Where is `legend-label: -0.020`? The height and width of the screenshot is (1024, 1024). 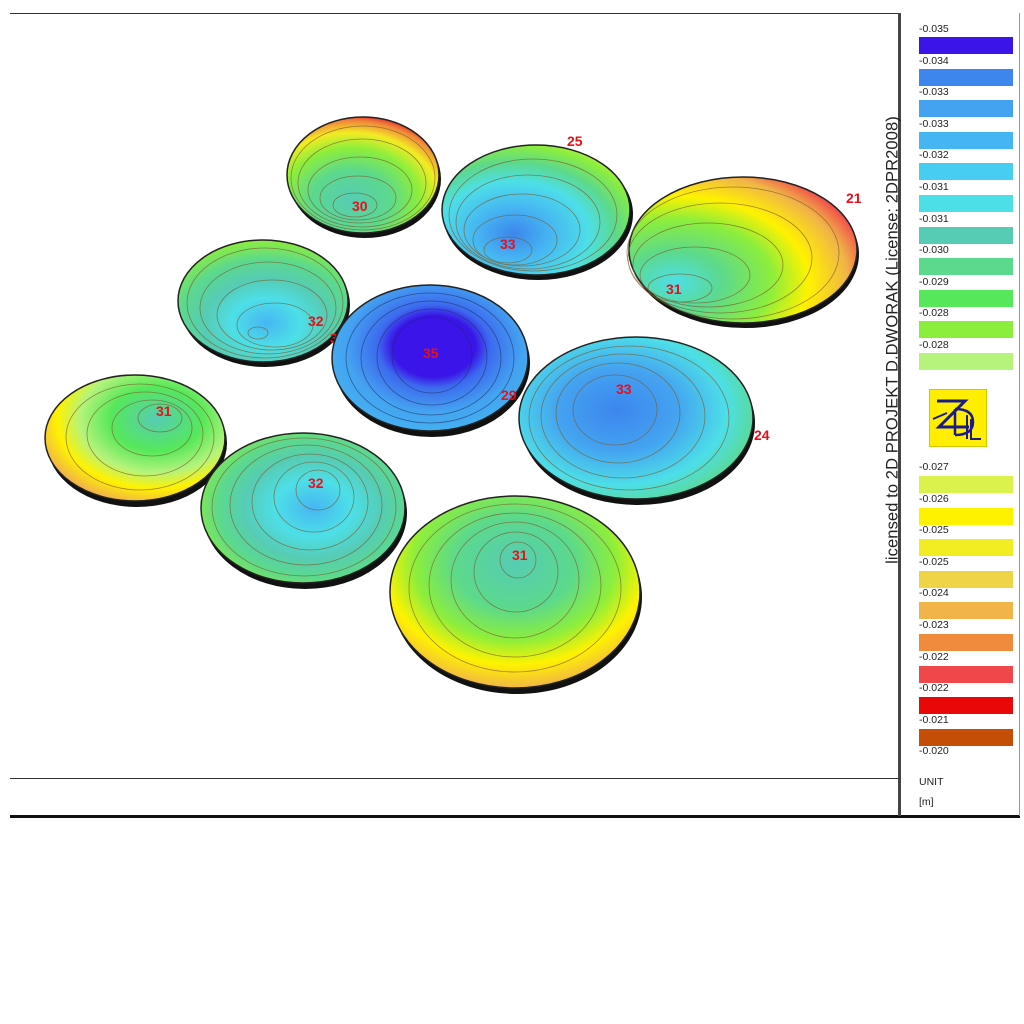 legend-label: -0.020 is located at coordinates (934, 751).